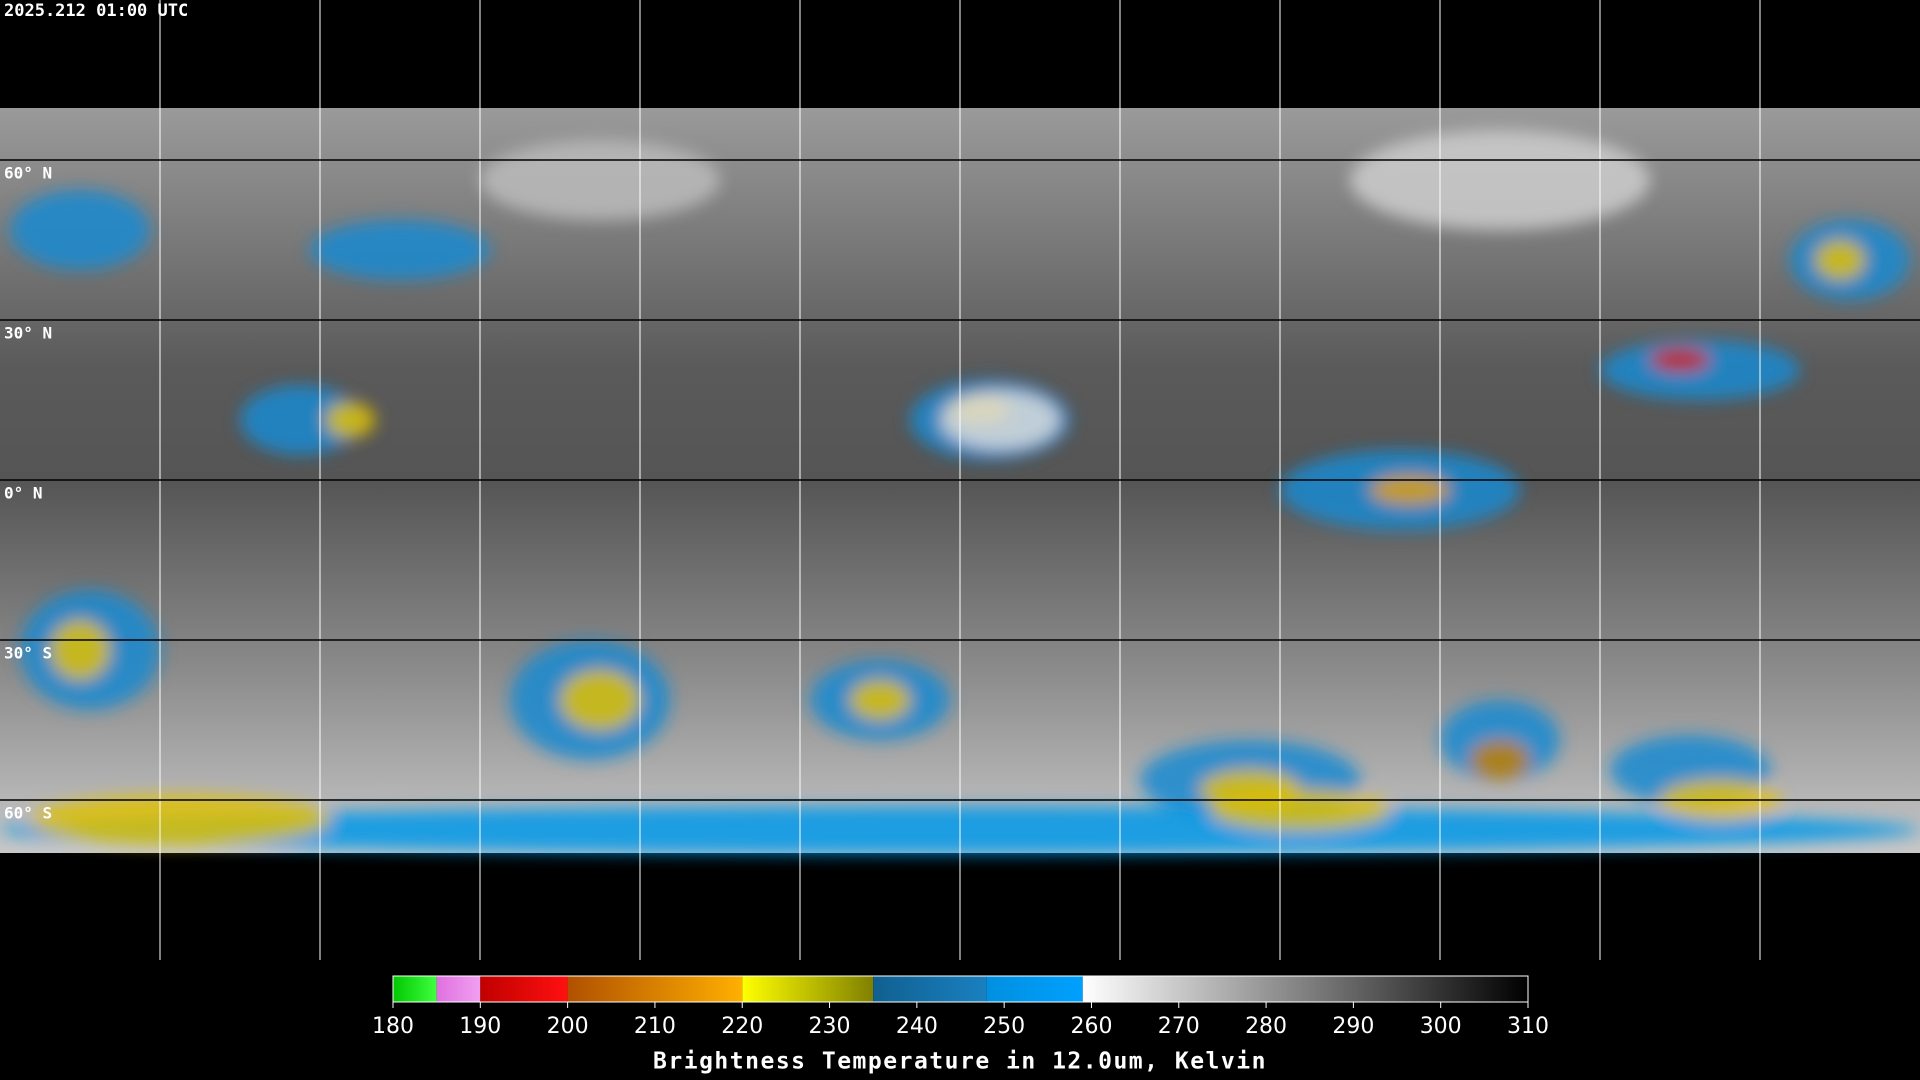  What do you see at coordinates (1266, 1026) in the screenshot?
I see `colorbar-tick-label: 280` at bounding box center [1266, 1026].